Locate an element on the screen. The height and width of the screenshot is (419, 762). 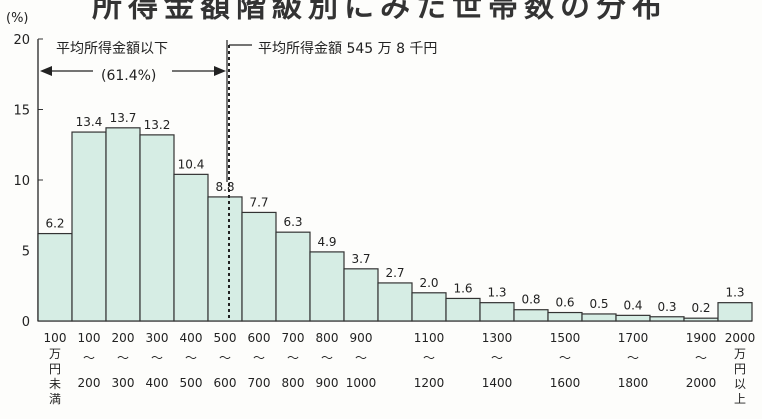
x-tick-label-top: 1900 is located at coordinates (701, 338).